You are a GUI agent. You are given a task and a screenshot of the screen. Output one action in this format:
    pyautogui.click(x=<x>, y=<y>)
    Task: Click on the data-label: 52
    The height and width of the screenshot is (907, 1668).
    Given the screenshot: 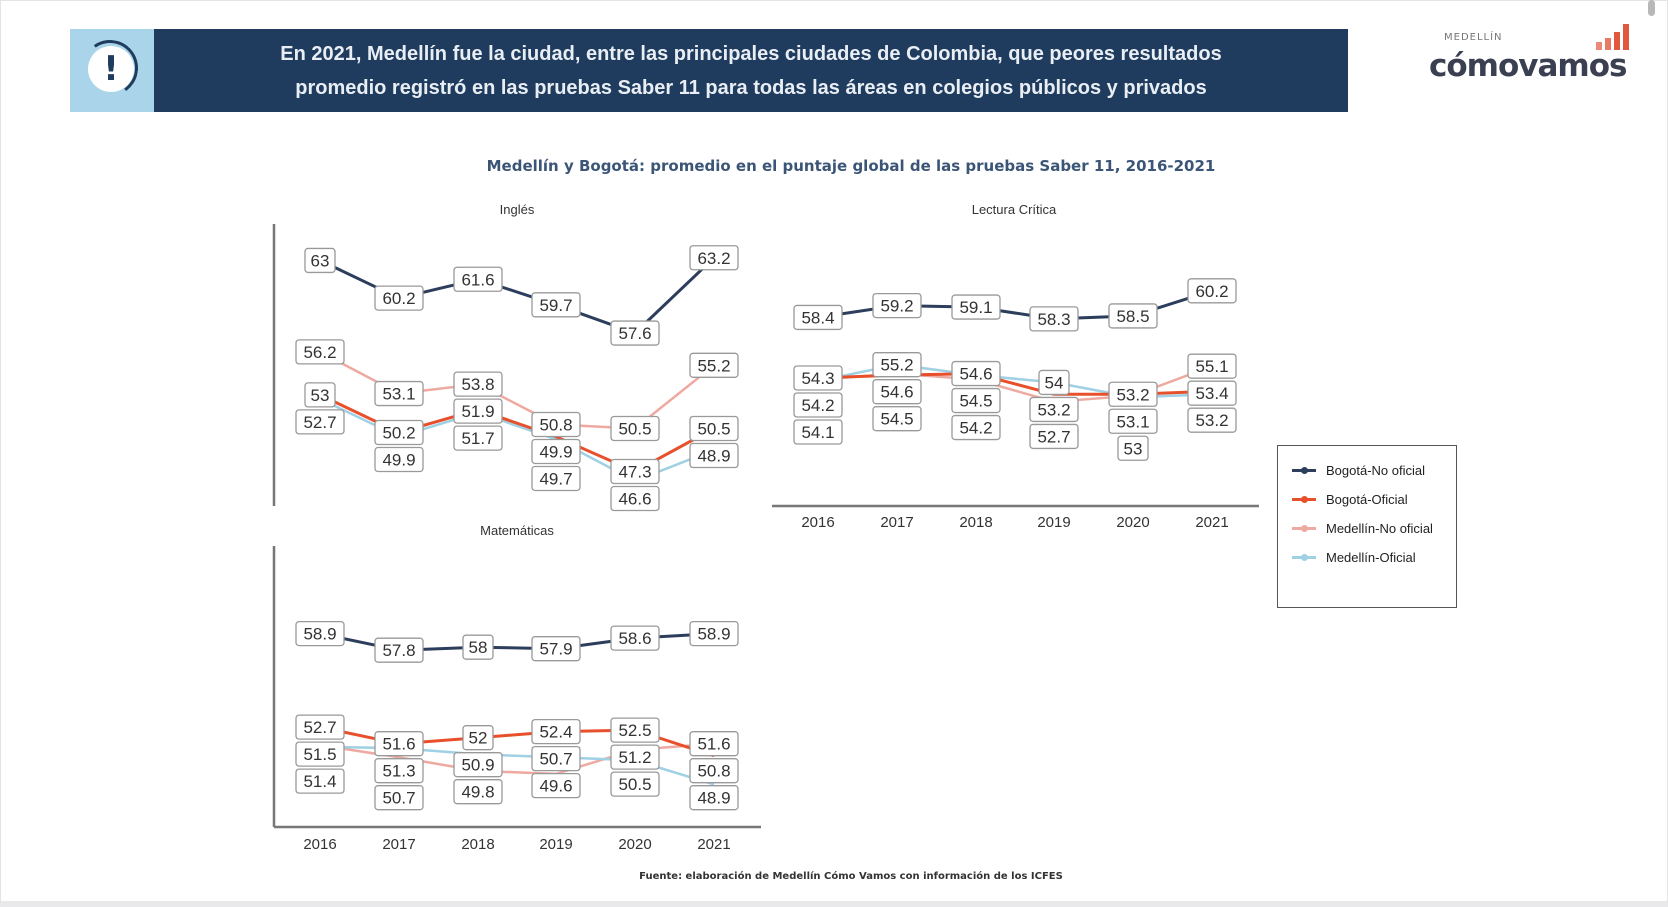 What is the action you would take?
    pyautogui.click(x=478, y=738)
    